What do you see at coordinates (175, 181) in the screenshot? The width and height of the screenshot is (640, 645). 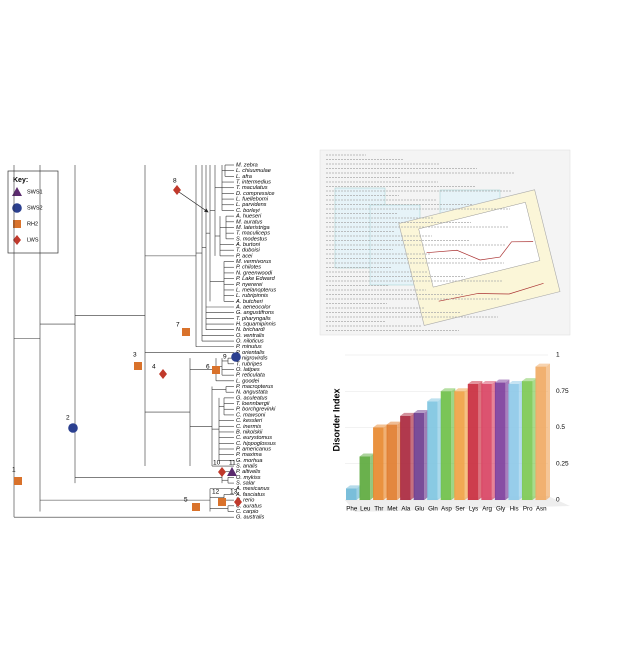 I see `node-number: 8` at bounding box center [175, 181].